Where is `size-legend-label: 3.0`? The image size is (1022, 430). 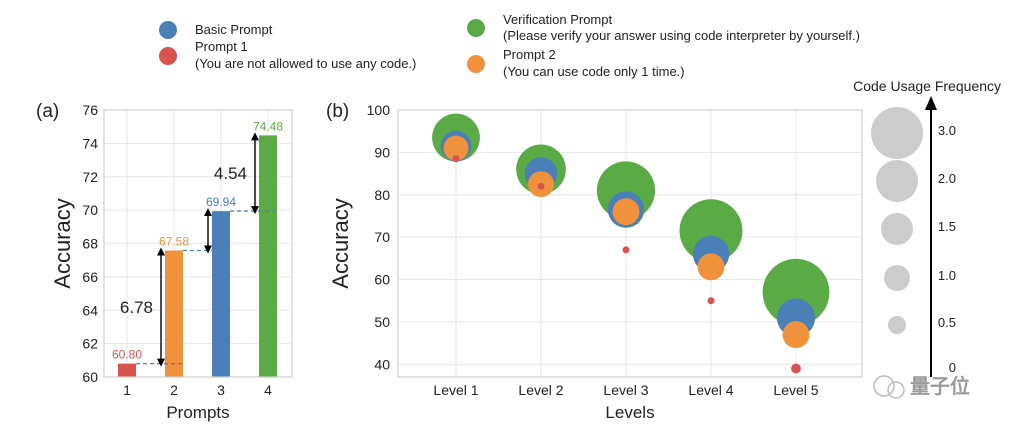
size-legend-label: 3.0 is located at coordinates (947, 130).